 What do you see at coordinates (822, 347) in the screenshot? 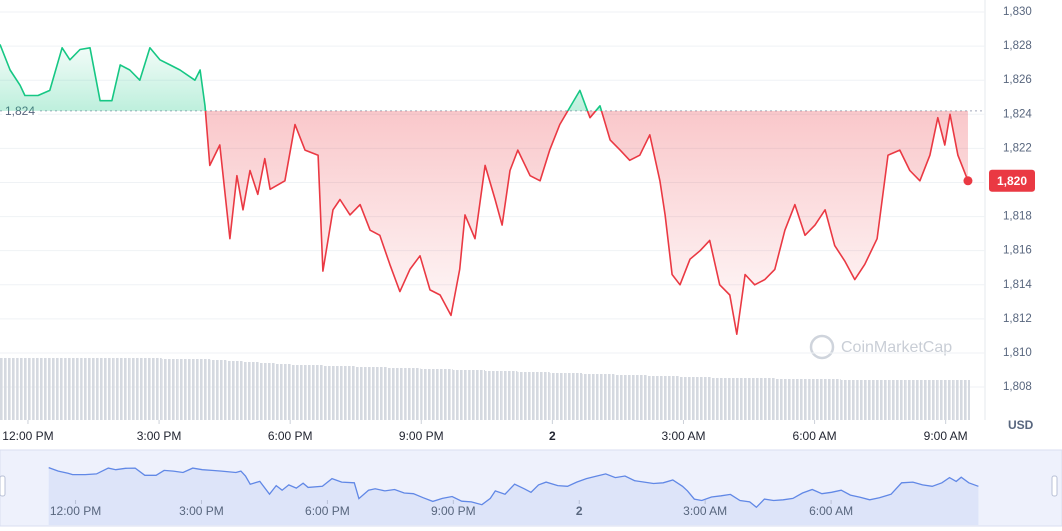
I see `watermark-icon` at bounding box center [822, 347].